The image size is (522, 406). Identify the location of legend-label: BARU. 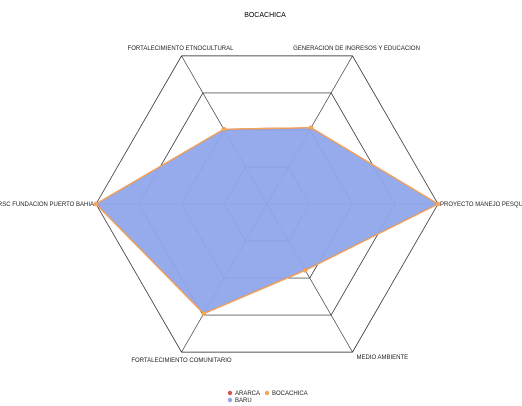
(243, 401).